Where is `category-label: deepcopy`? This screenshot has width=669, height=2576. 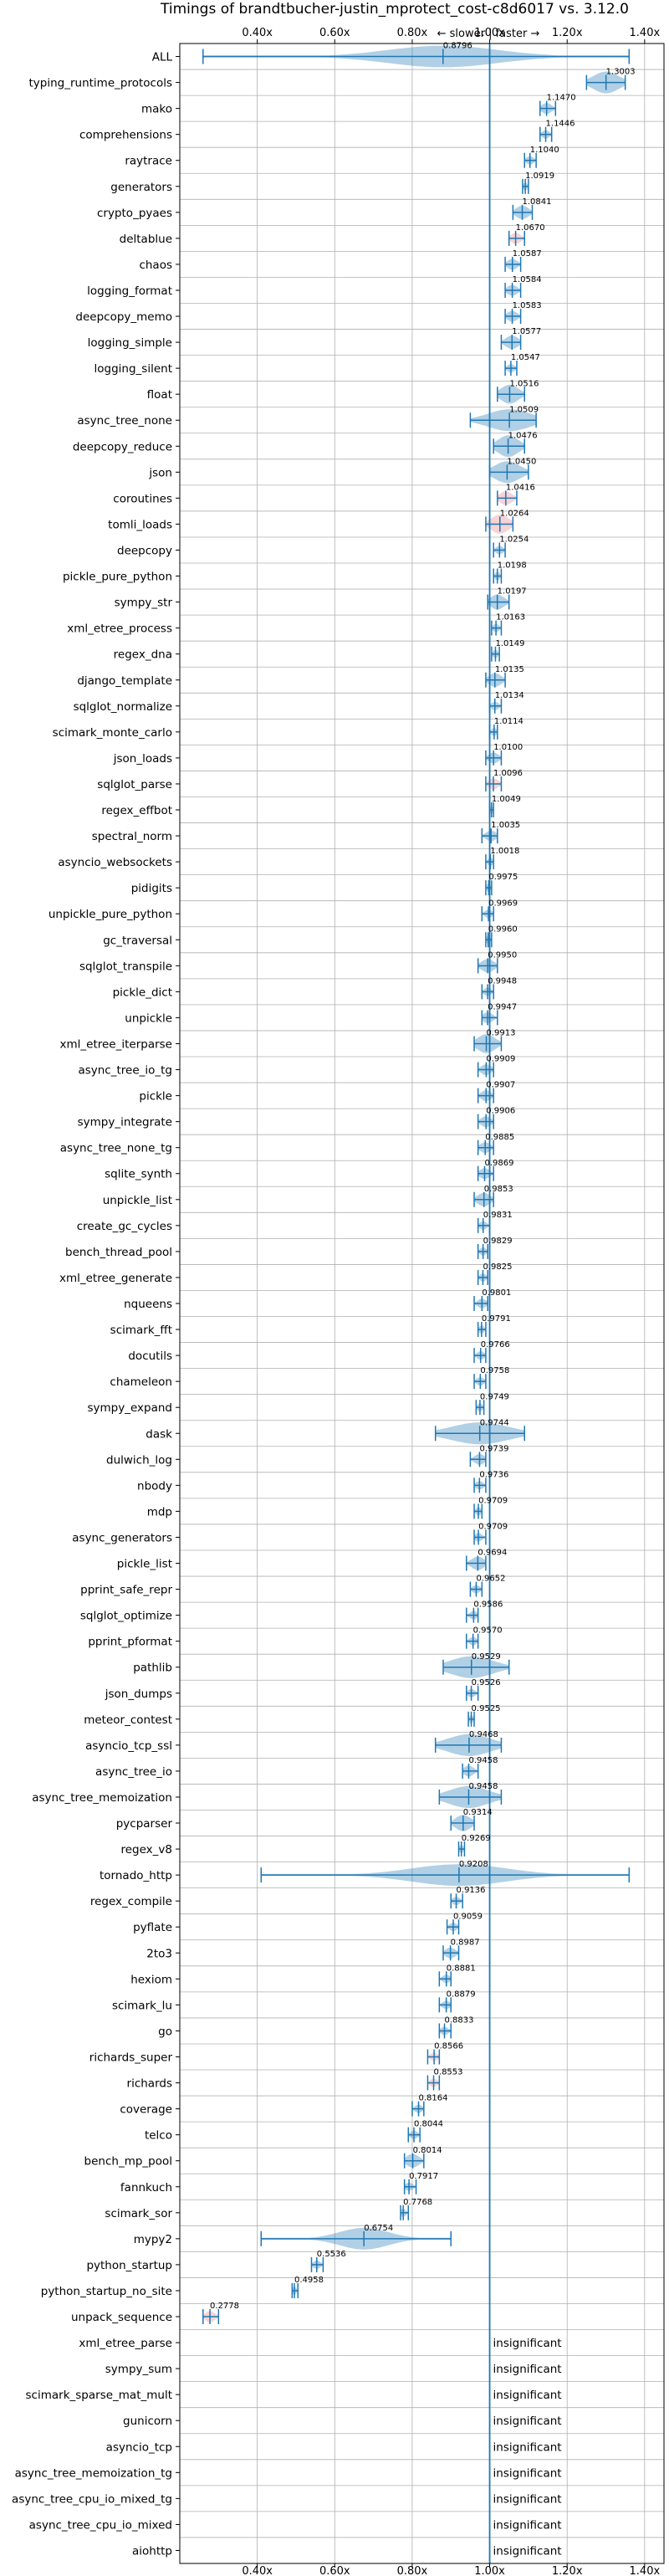 category-label: deepcopy is located at coordinates (144, 552).